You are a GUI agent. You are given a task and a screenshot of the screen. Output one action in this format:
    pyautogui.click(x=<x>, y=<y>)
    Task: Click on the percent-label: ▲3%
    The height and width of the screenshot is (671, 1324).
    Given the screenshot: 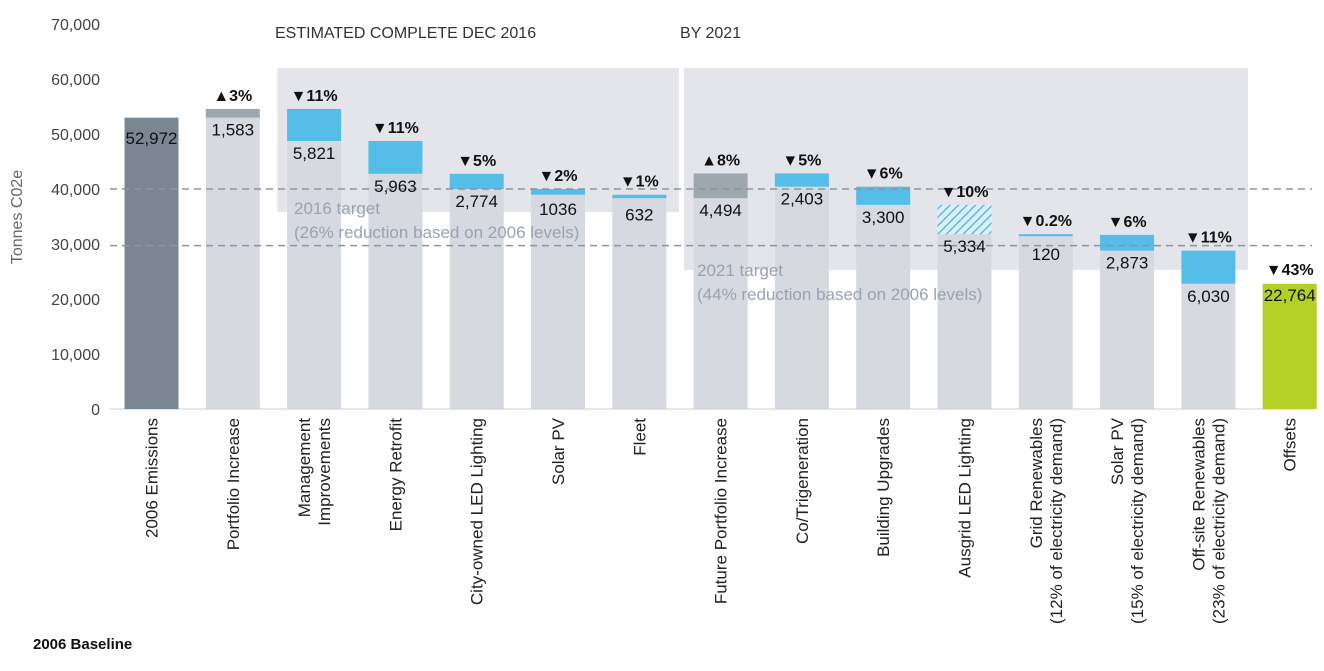 What is the action you would take?
    pyautogui.click(x=232, y=96)
    